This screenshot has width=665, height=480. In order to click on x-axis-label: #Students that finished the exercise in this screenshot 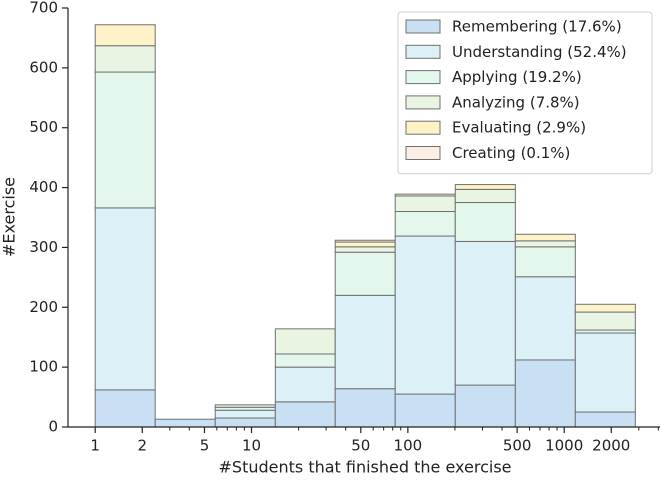, I will do `click(365, 467)`.